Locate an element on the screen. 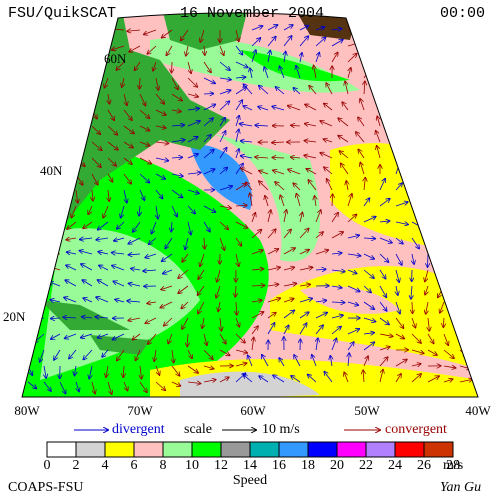 The image size is (500, 500). colorbar-tick-label: 12 is located at coordinates (221, 465).